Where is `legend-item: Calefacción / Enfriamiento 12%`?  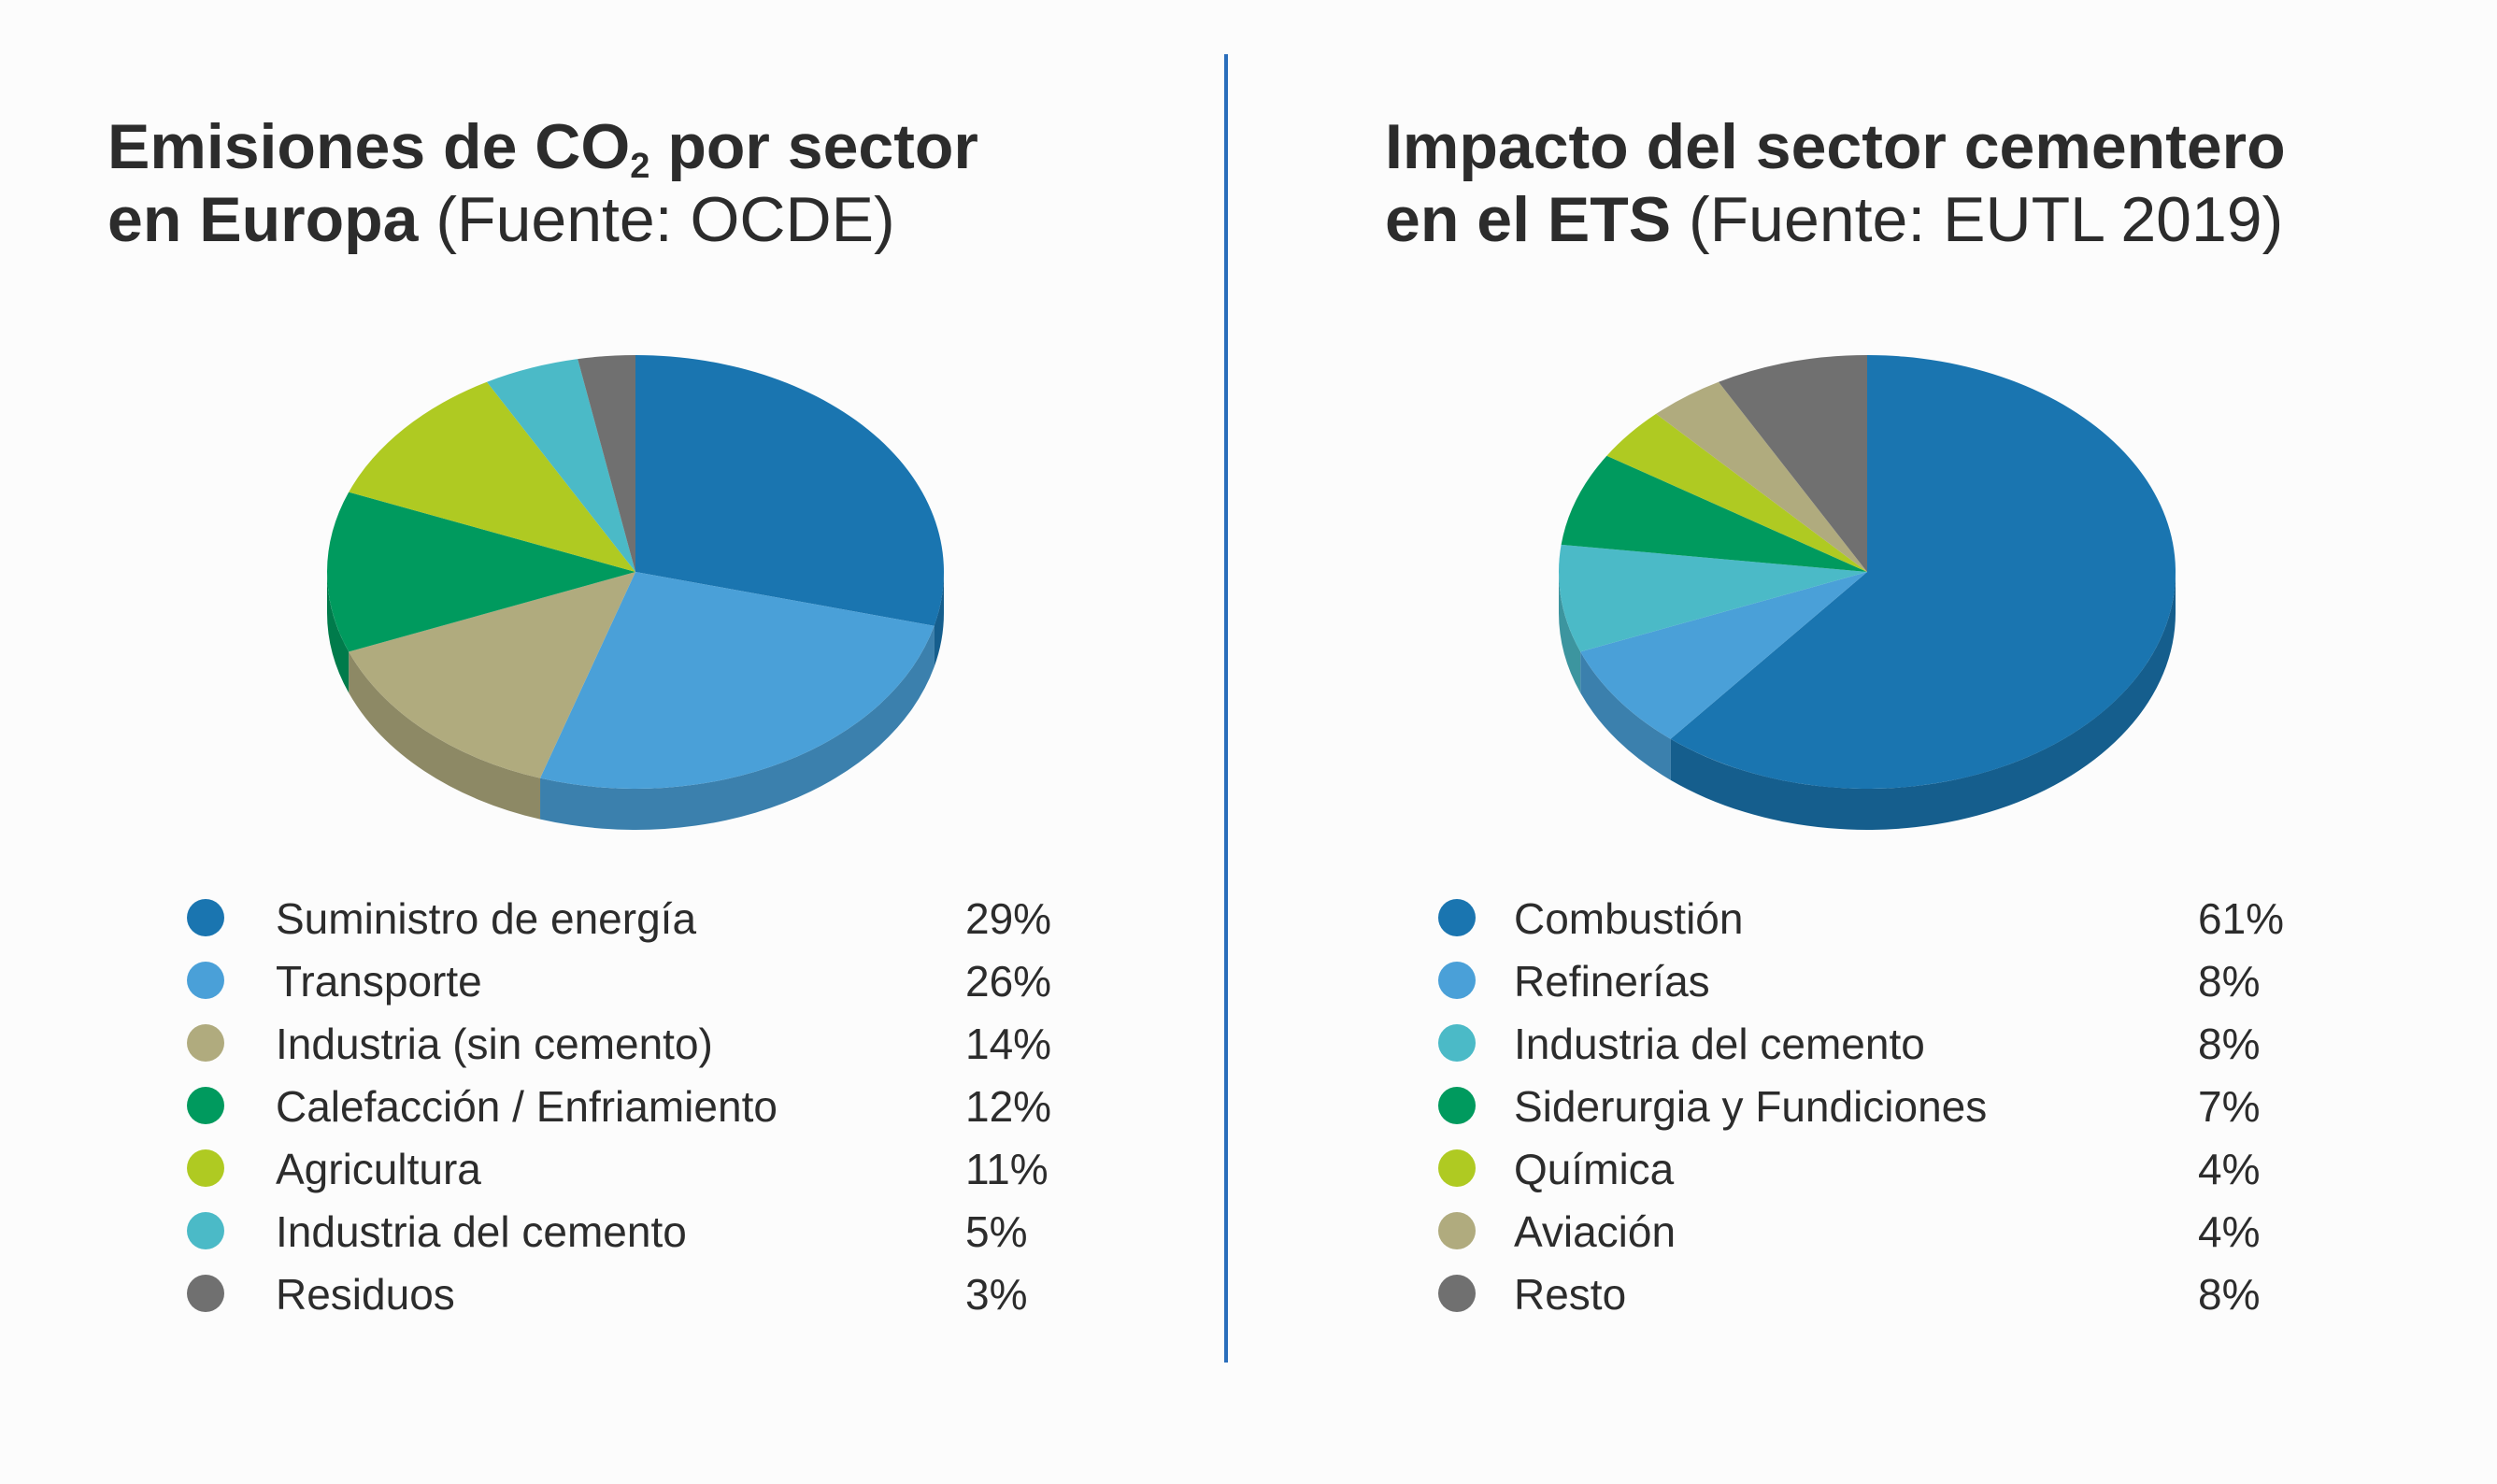
legend-item: Calefacción / Enfriamiento 12% is located at coordinates (607, 1106).